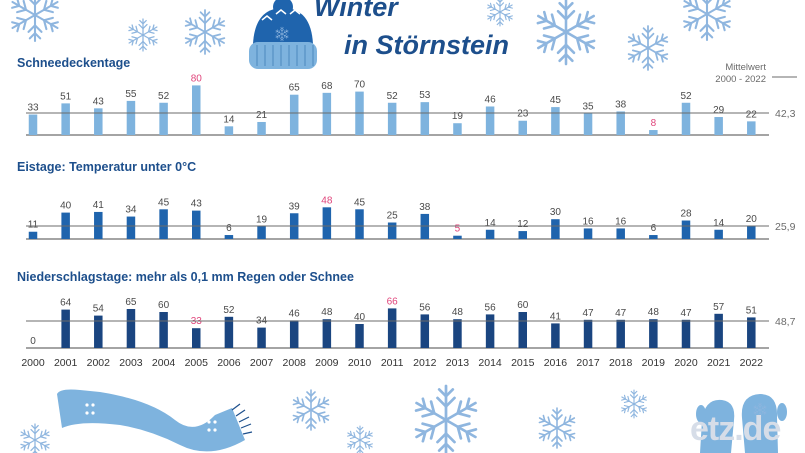  What do you see at coordinates (99, 309) in the screenshot?
I see `chart-data-label: 54` at bounding box center [99, 309].